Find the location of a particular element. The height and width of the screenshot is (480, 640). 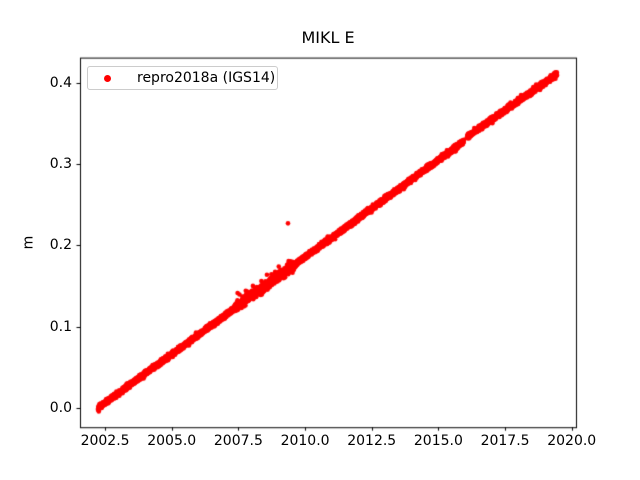

x-tick-label: 2005.0 is located at coordinates (172, 441).